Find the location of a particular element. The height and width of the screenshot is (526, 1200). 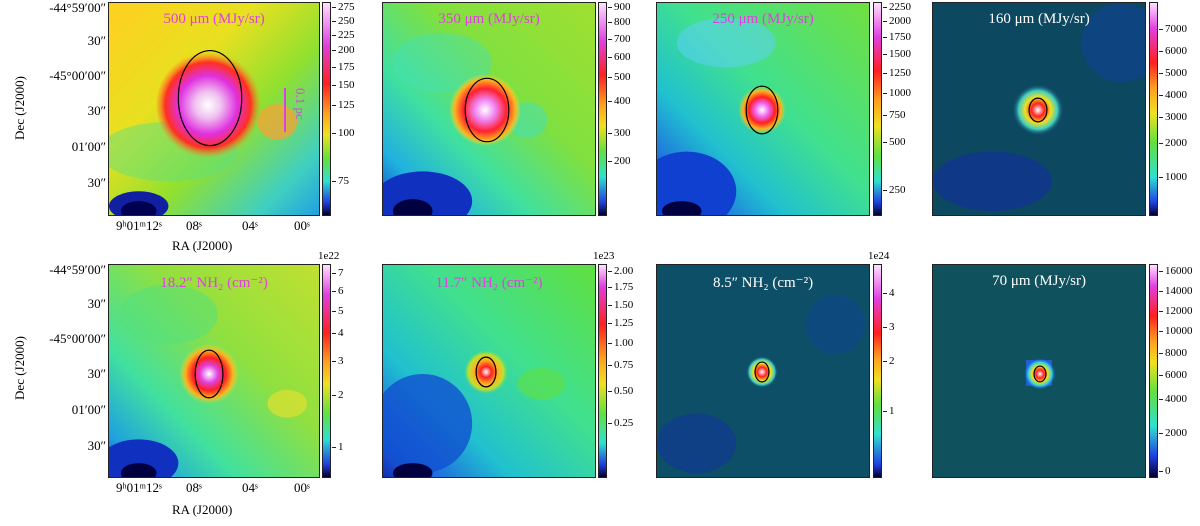

colorbar-tick: 700 is located at coordinates (619, 39).